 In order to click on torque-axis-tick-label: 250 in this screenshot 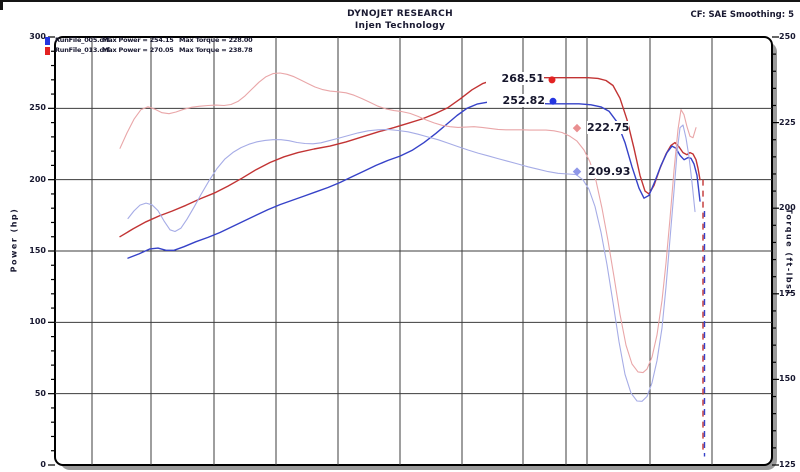, I will do `click(787, 36)`.